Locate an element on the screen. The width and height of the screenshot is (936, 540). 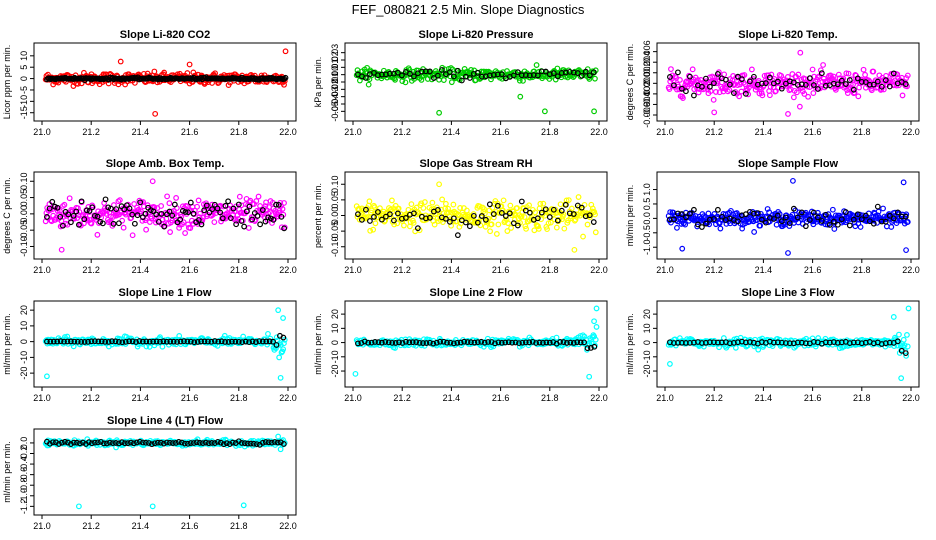
x-tick-label: 21.2 is located at coordinates (402, 398).